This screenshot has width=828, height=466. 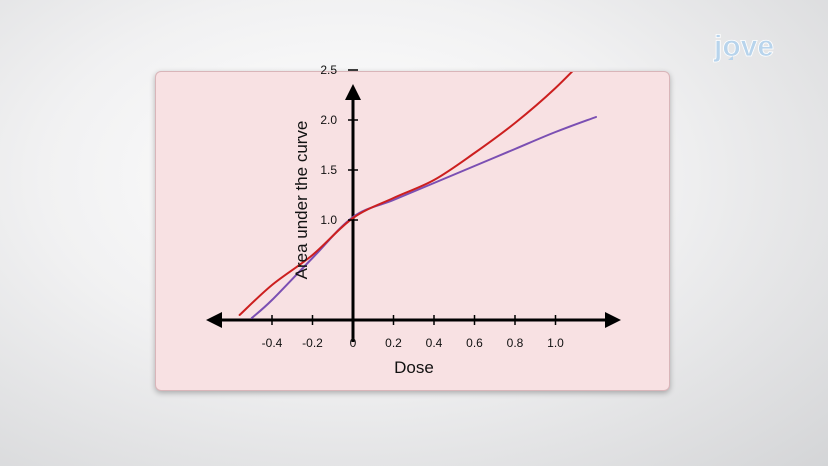 What do you see at coordinates (393, 343) in the screenshot?
I see `x-tick-label: 0.2` at bounding box center [393, 343].